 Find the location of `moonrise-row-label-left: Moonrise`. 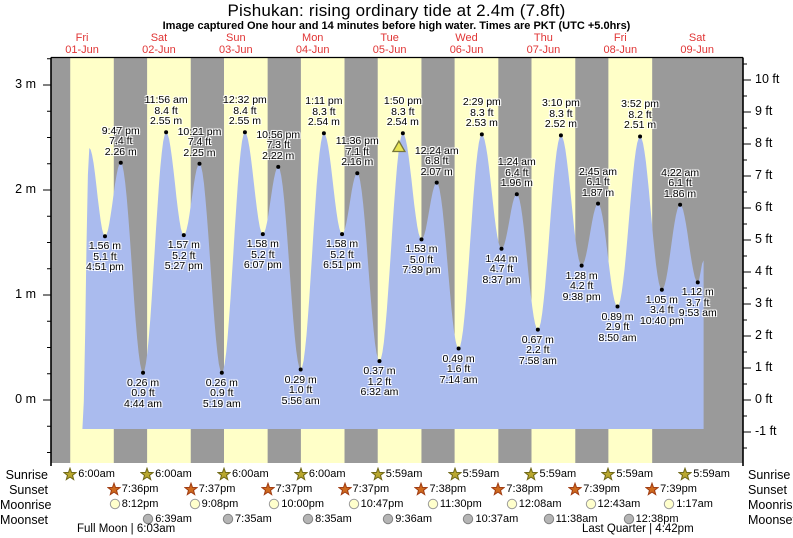

moonrise-row-label-left: Moonrise is located at coordinates (26, 505).